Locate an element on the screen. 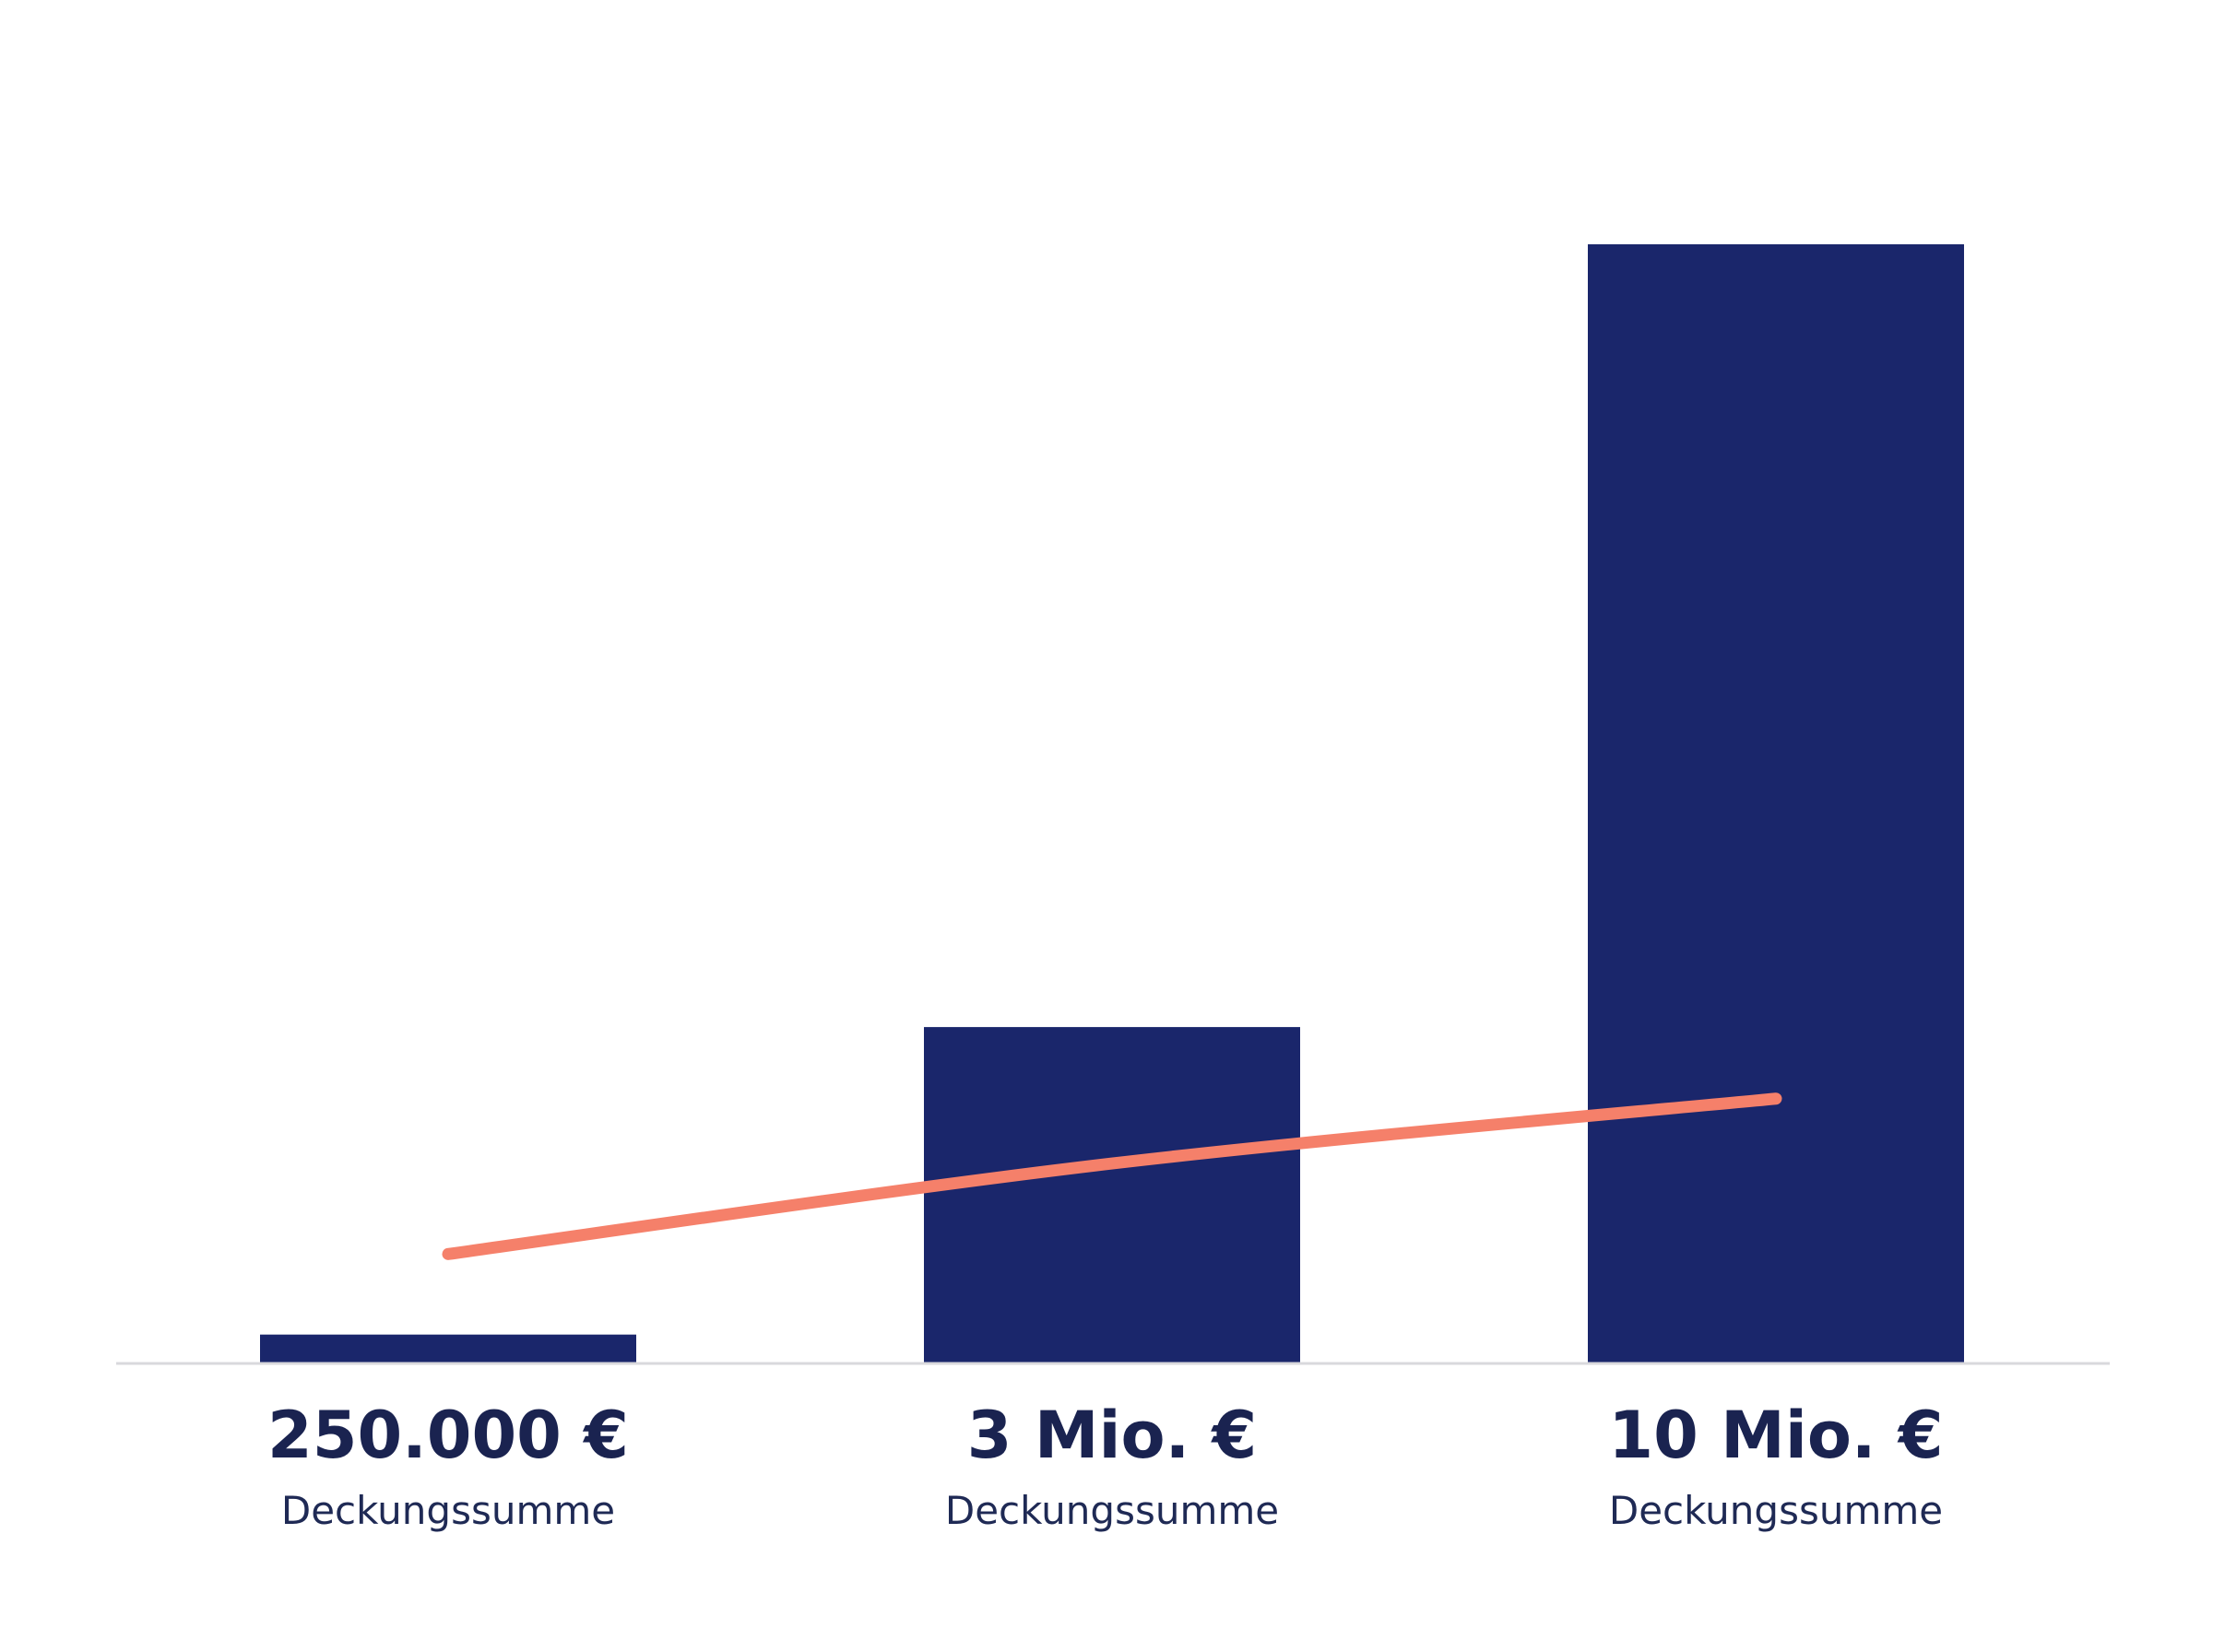 The width and height of the screenshot is (2213, 1652). category-sublabel-1: Deckungssumme is located at coordinates (448, 1510).